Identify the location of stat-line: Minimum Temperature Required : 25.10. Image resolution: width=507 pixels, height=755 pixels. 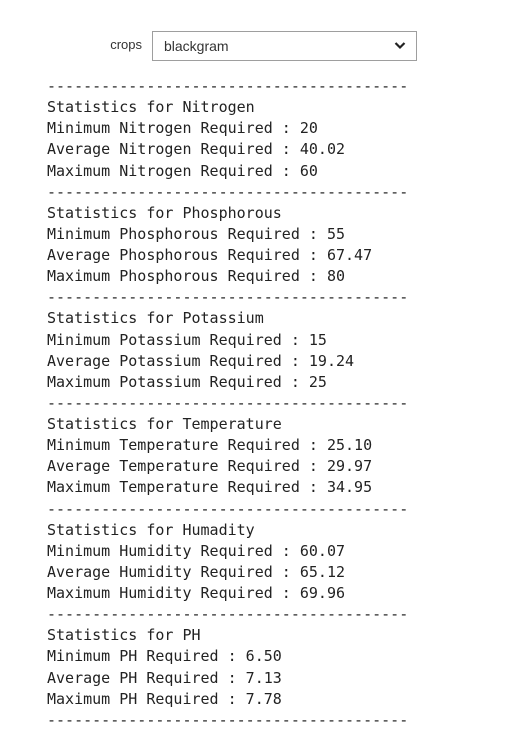
(210, 445).